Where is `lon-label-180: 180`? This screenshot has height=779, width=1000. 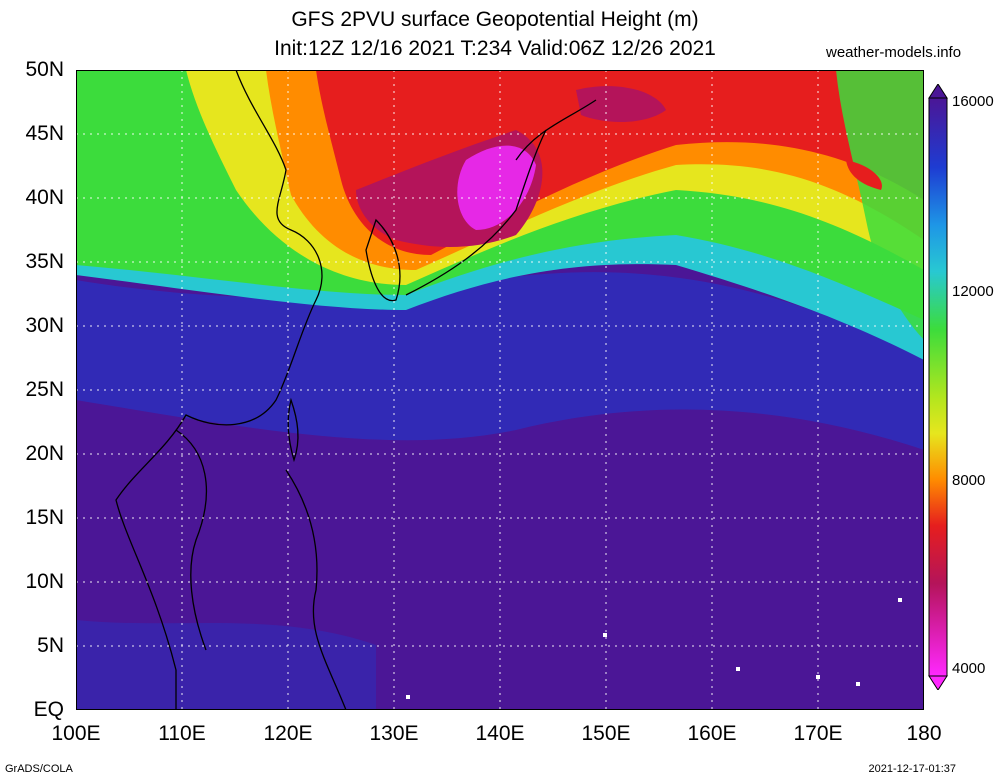 lon-label-180: 180 is located at coordinates (924, 733).